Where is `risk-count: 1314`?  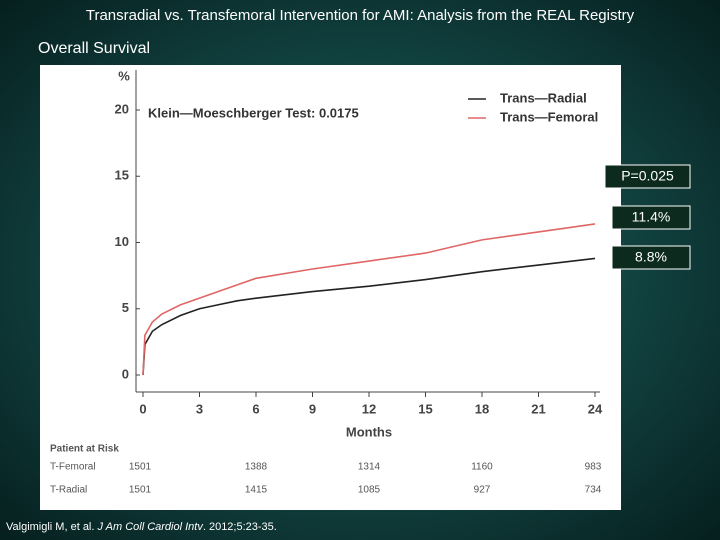
risk-count: 1314 is located at coordinates (369, 467).